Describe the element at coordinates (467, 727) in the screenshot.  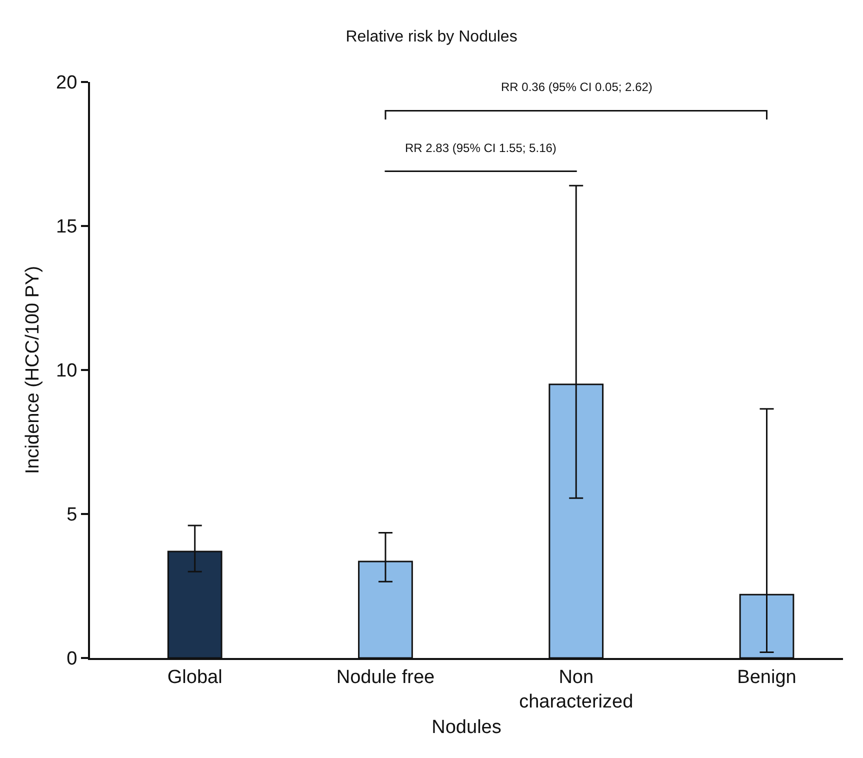
I see `x-axis-title: Nodules` at that location.